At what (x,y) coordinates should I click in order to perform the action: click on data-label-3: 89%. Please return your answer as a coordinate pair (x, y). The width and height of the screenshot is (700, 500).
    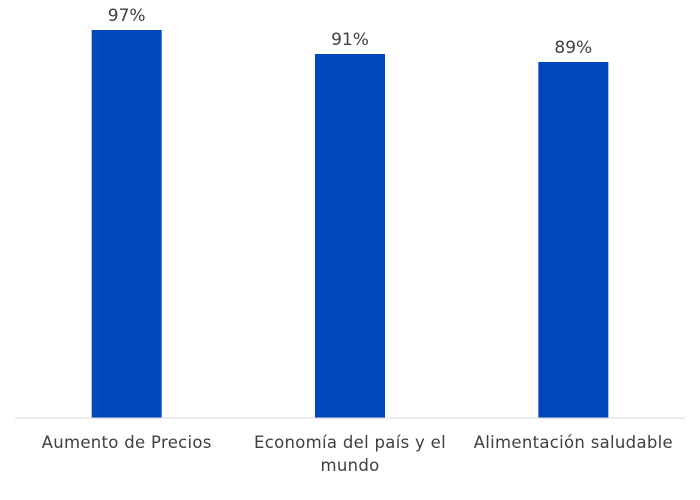
    Looking at the image, I should click on (573, 48).